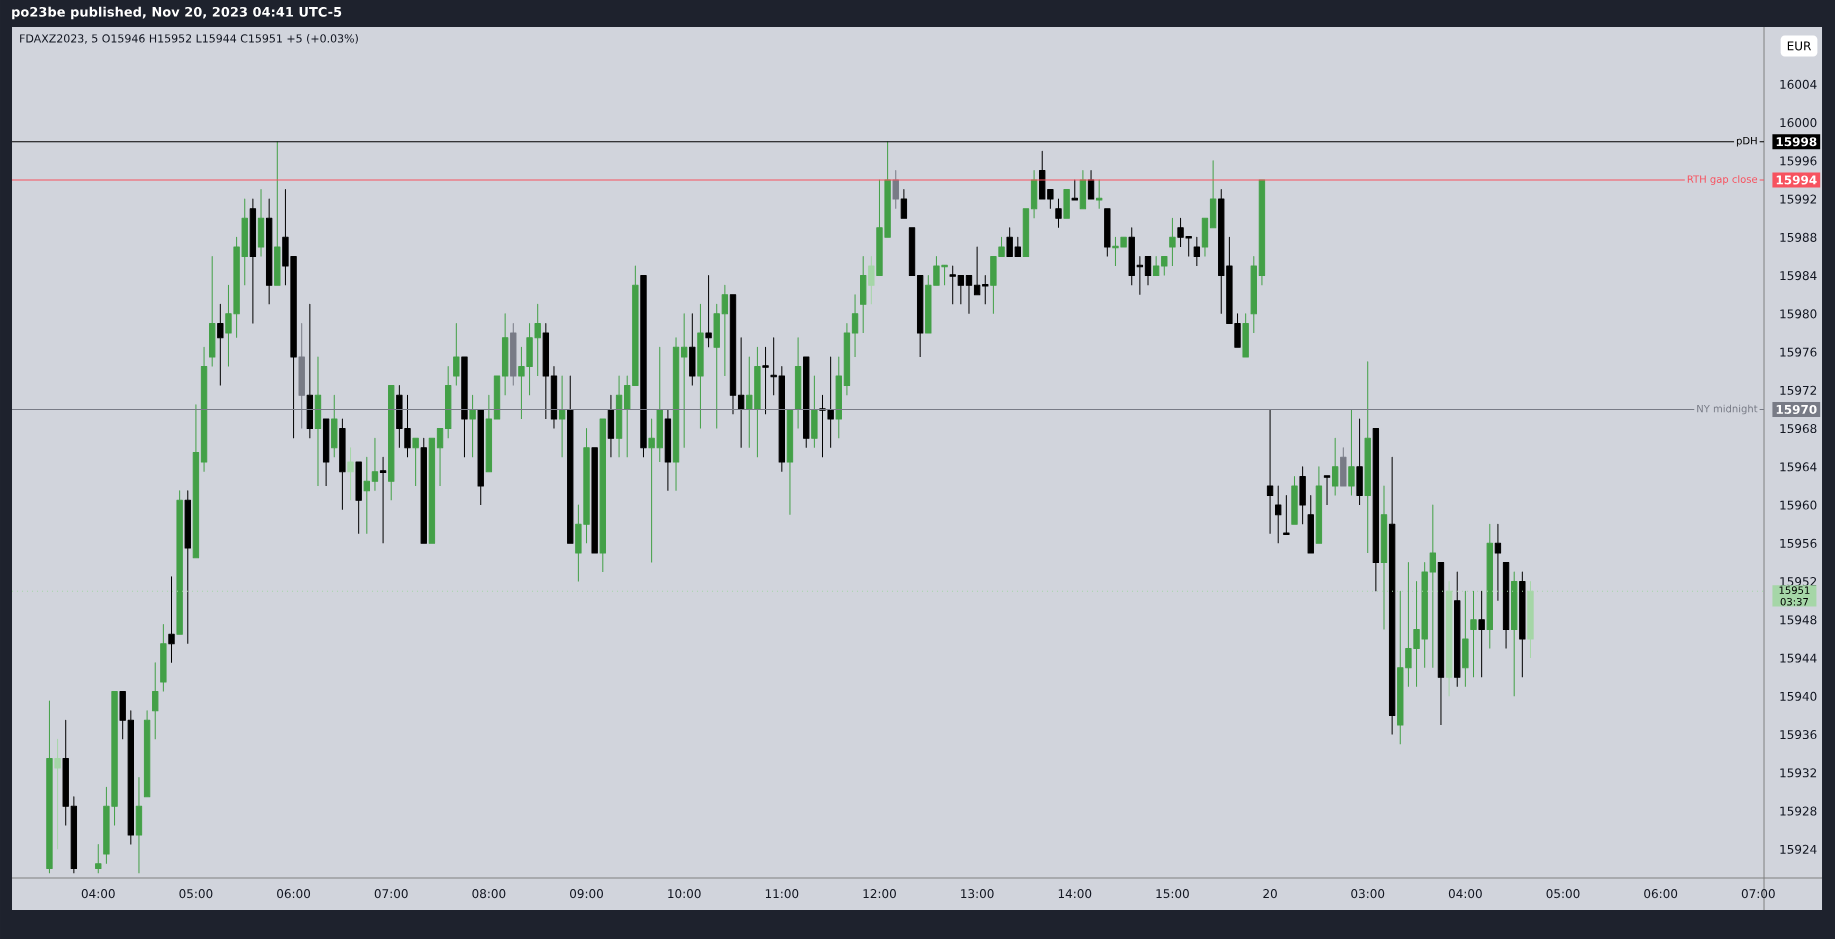 This screenshot has height=939, width=1835. I want to click on y-tick-label: 15948, so click(1798, 620).